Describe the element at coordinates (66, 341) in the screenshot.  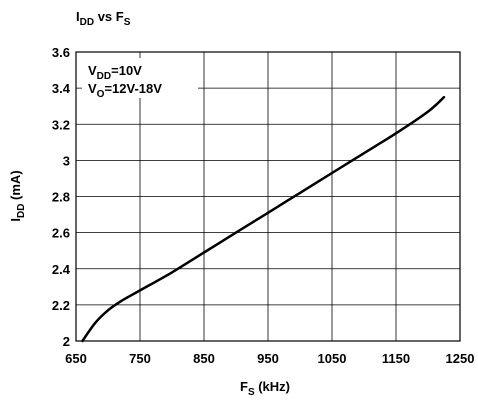
I see `y-tick-label: 2` at that location.